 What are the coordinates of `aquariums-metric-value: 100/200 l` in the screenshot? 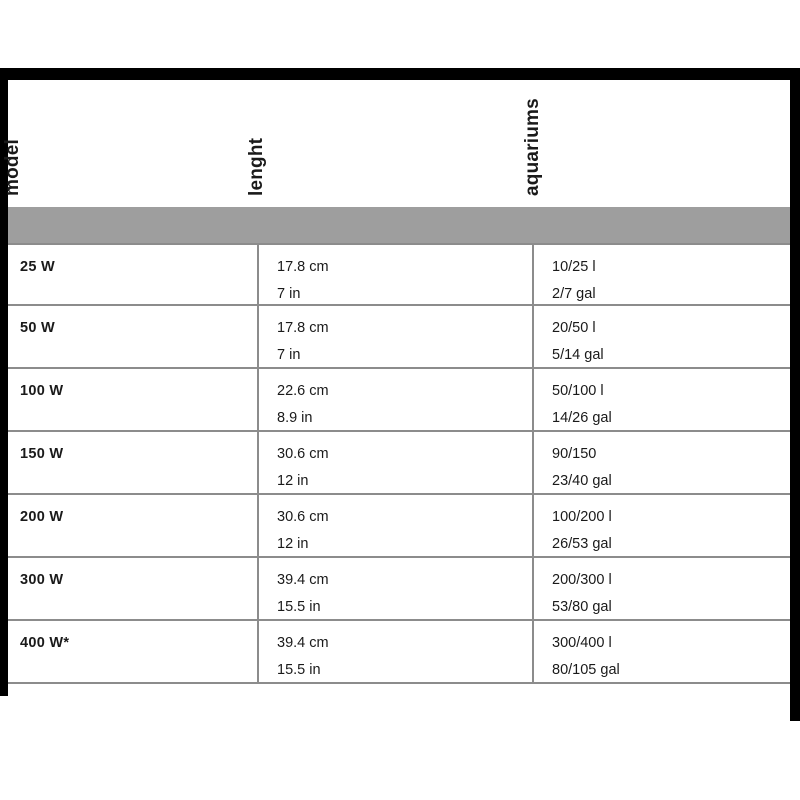 It's located at (582, 517).